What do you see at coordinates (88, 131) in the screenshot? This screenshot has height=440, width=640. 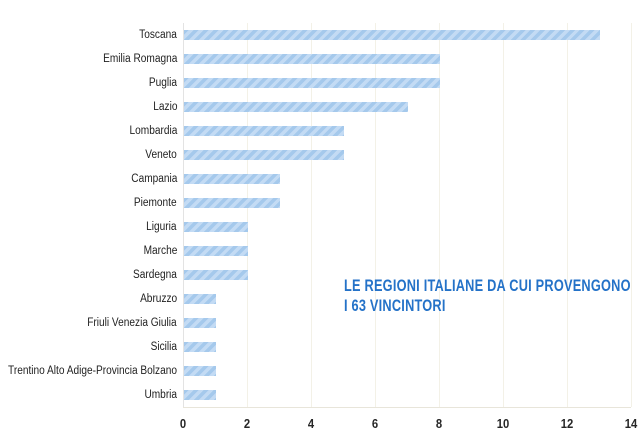 I see `category-label: Lombardia` at bounding box center [88, 131].